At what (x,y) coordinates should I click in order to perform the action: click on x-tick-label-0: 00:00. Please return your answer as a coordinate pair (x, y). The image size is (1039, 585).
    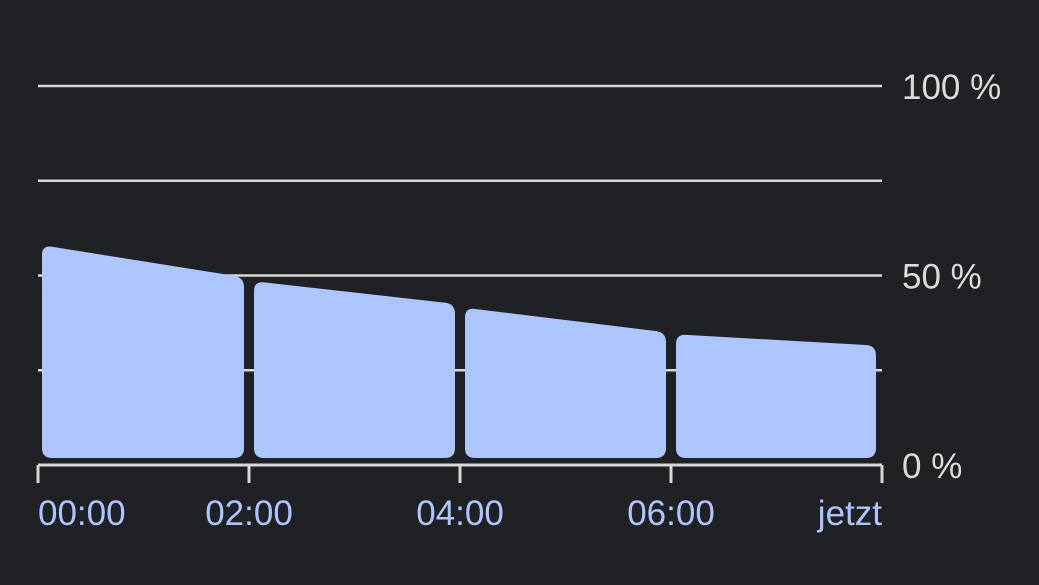
    Looking at the image, I should click on (82, 513).